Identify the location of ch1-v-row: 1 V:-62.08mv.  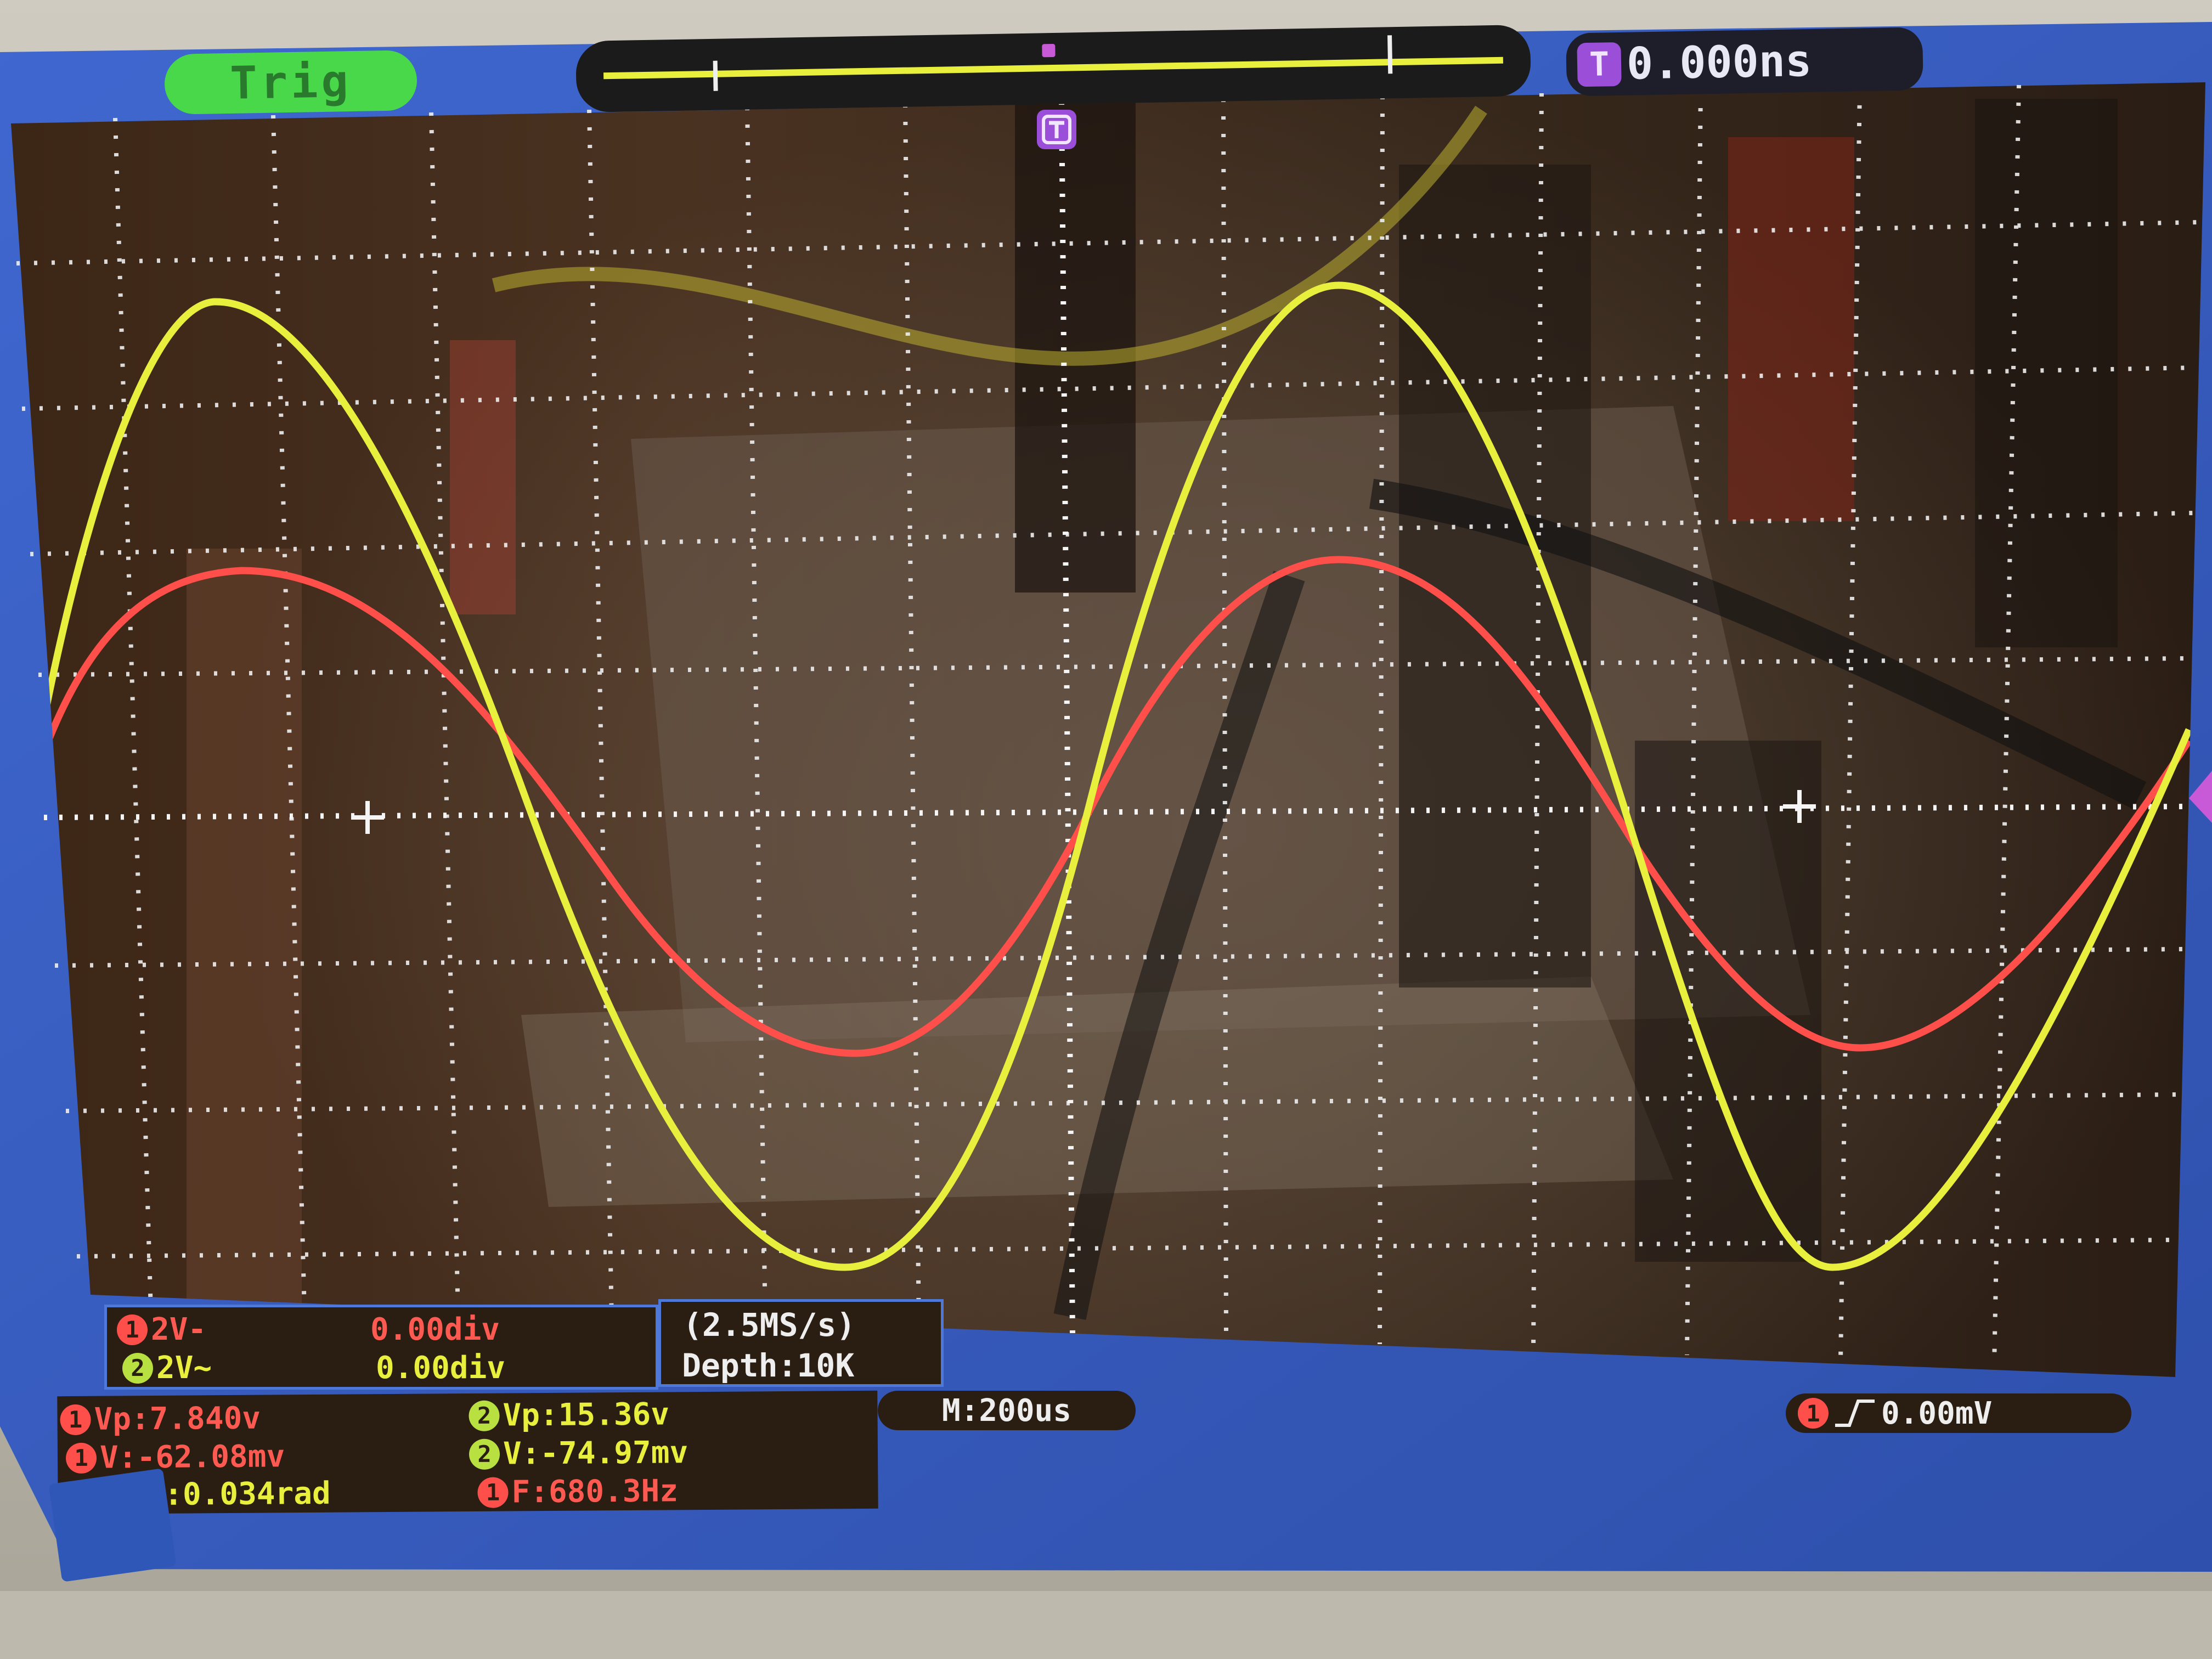
(176, 1457).